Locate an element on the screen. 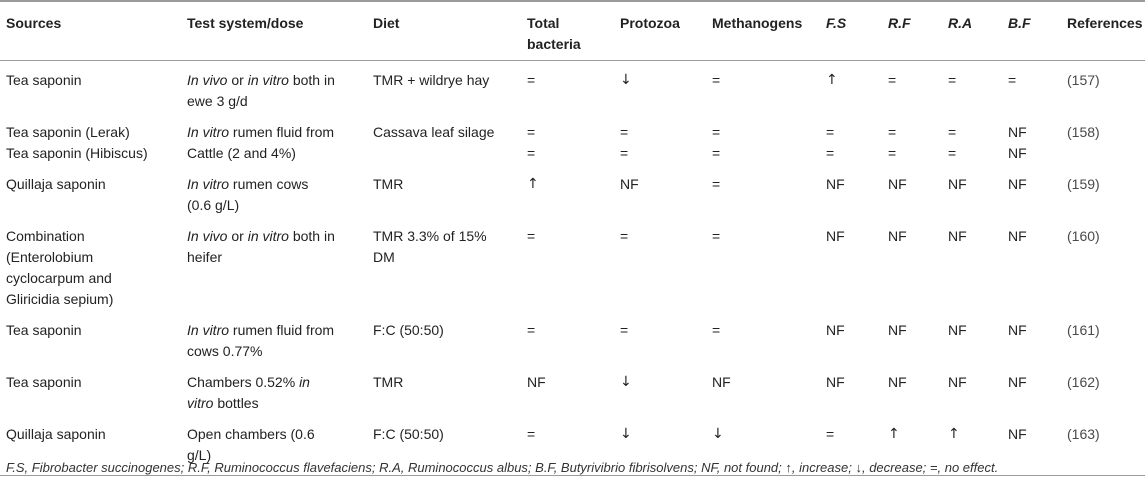 This screenshot has width=1145, height=486. test-system-text: or is located at coordinates (237, 80).